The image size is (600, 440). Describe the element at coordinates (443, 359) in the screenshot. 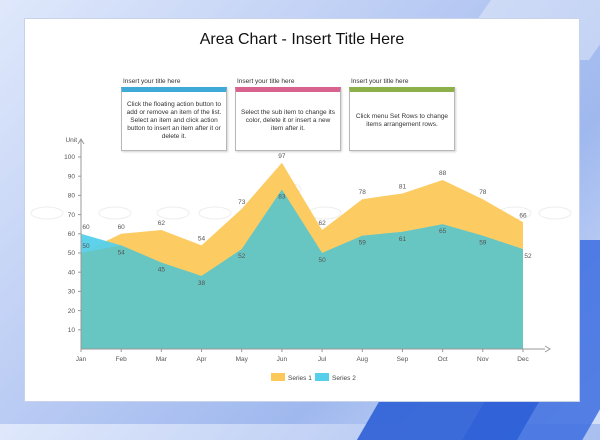

I see `x-tick-label: Oct` at that location.